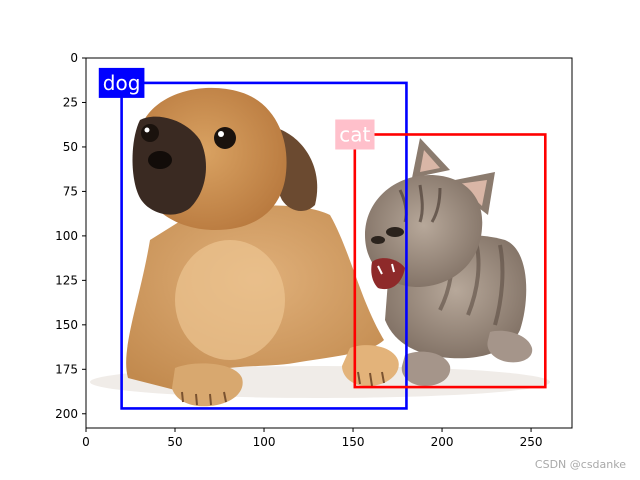 This screenshot has height=480, width=640. Describe the element at coordinates (442, 442) in the screenshot. I see `x-tick-label: 200` at that location.